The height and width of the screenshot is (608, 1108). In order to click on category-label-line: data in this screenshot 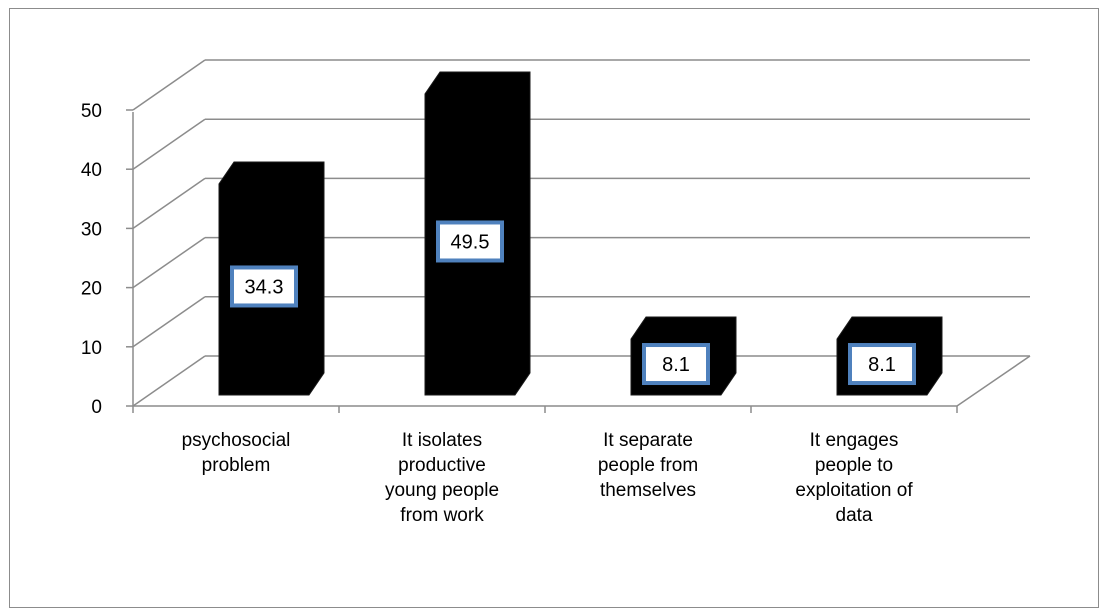, I will do `click(854, 515)`.